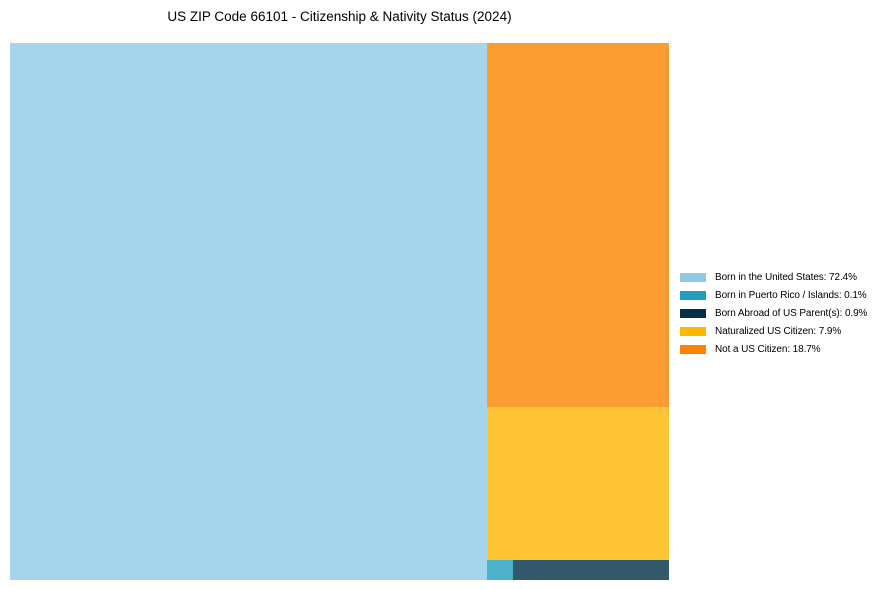 The height and width of the screenshot is (590, 889). Describe the element at coordinates (791, 313) in the screenshot. I see `legend-label: Born Abroad of US Parent(s): 0.9%` at that location.